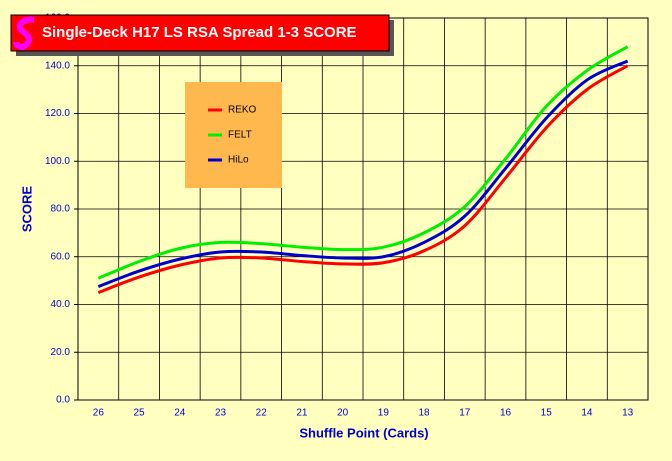 This screenshot has height=461, width=672. I want to click on chart-title: Single-Deck H17 LS RSA Spread 1-3 SCORE, so click(199, 32).